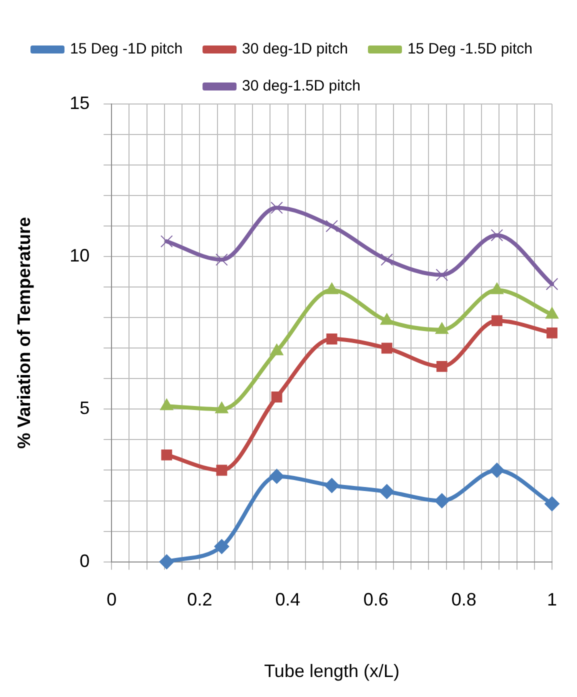  Describe the element at coordinates (85, 408) in the screenshot. I see `y-tick-label: 5` at that location.